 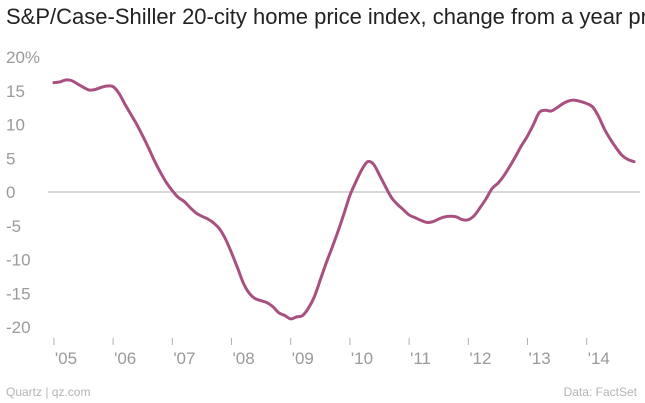 What do you see at coordinates (18, 260) in the screenshot?
I see `y-tick-label: -10` at bounding box center [18, 260].